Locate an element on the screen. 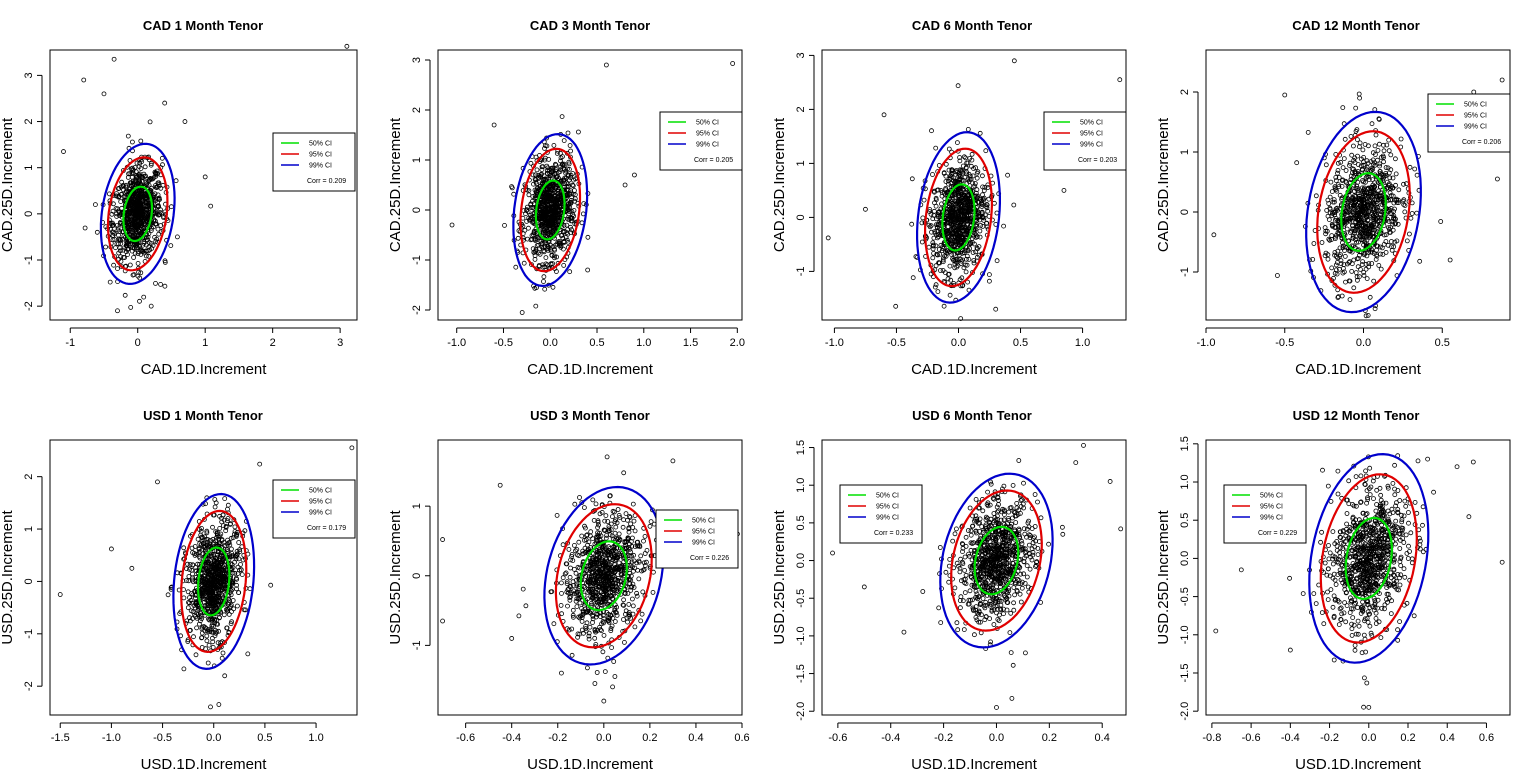 The width and height of the screenshot is (1536, 781). y-tick-label: 1 is located at coordinates (417, 160).